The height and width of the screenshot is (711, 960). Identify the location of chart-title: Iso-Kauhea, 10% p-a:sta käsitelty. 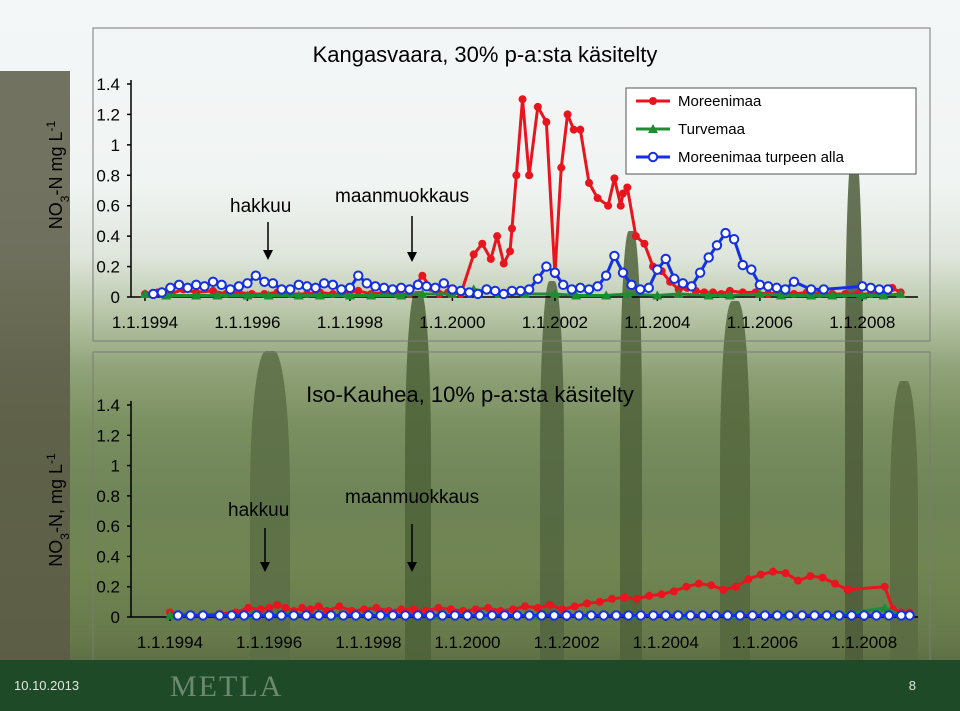
(470, 394).